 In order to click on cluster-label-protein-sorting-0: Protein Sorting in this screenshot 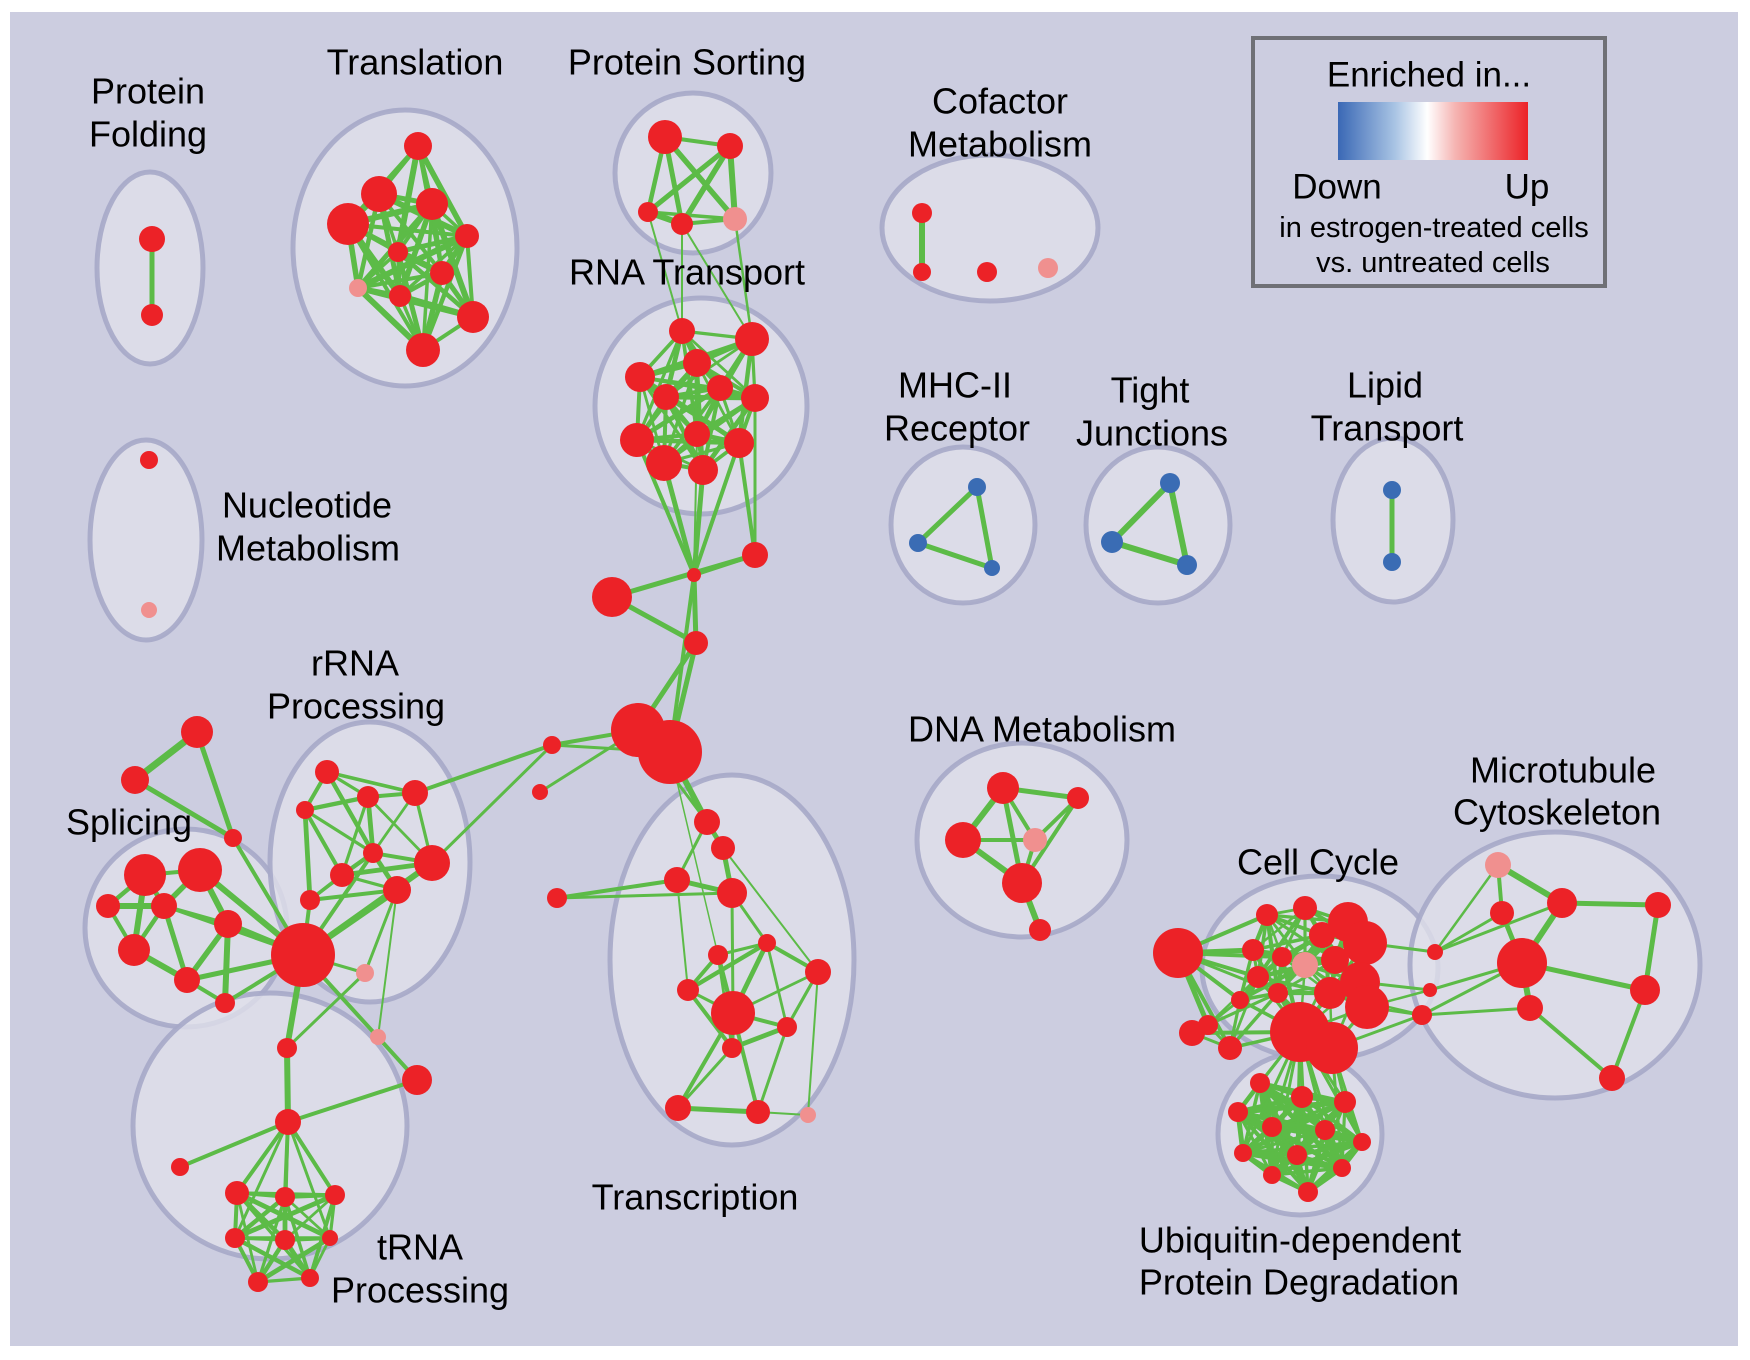, I will do `click(687, 62)`.